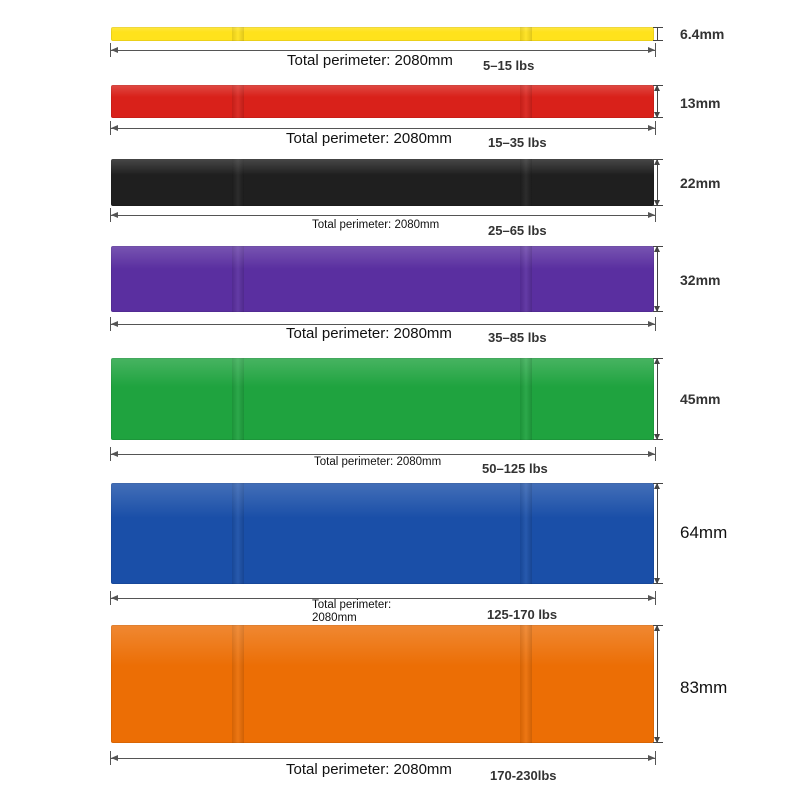  Describe the element at coordinates (704, 532) in the screenshot. I see `thickness-label-blue: 64mm` at that location.